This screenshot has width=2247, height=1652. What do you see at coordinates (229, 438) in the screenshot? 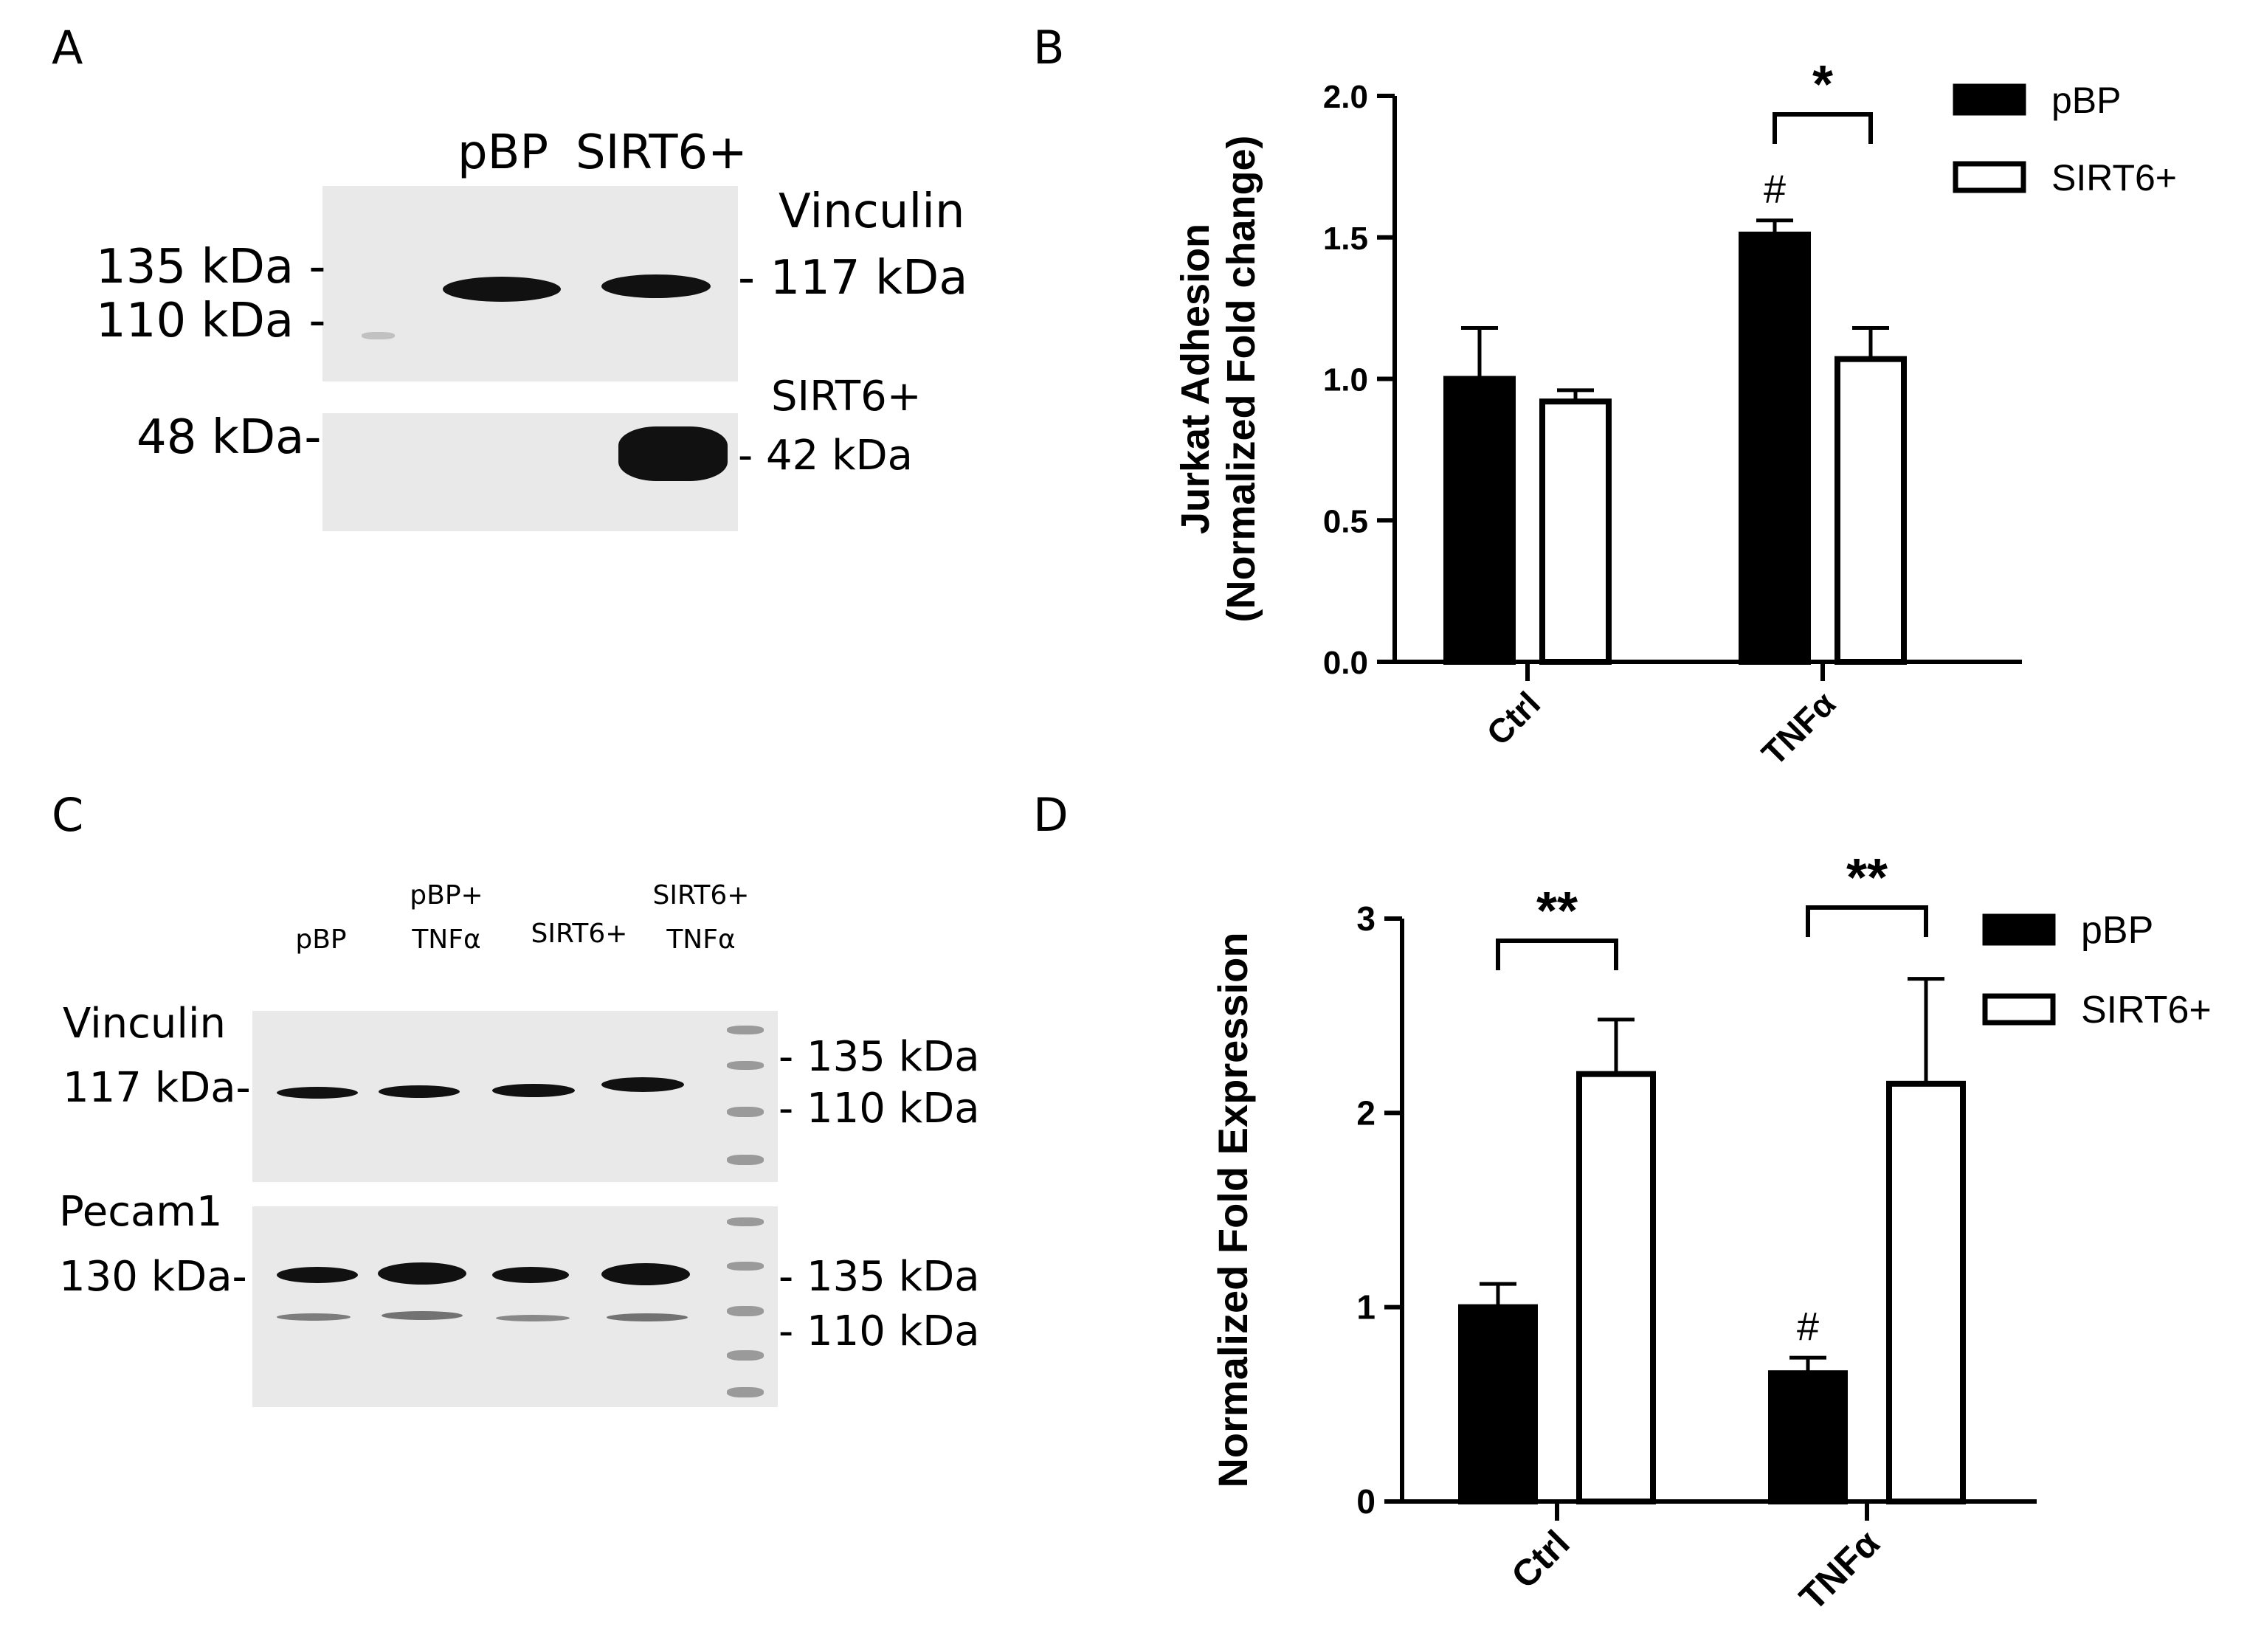
I see `marker-a-48kda: 48 kDa-` at bounding box center [229, 438].